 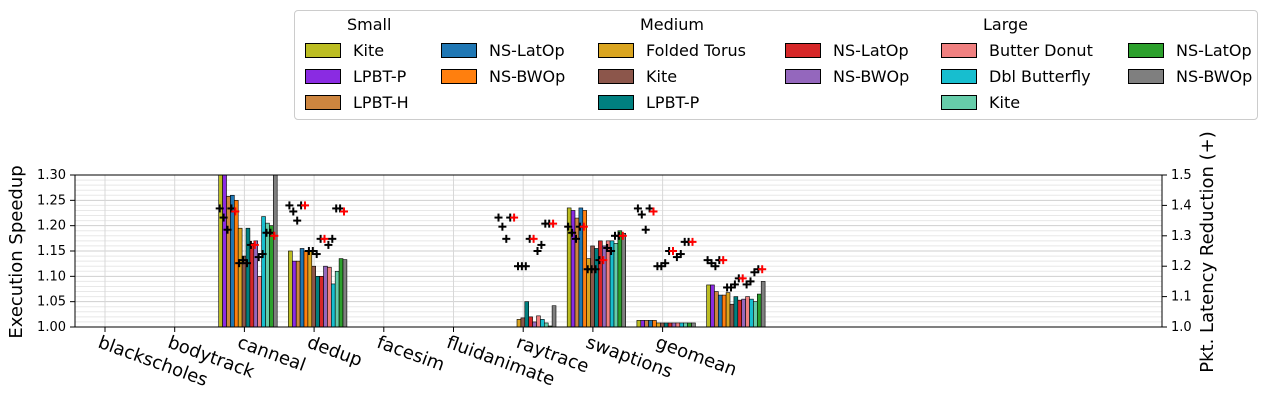 I want to click on legend-entry: Folded Torus, so click(x=672, y=50).